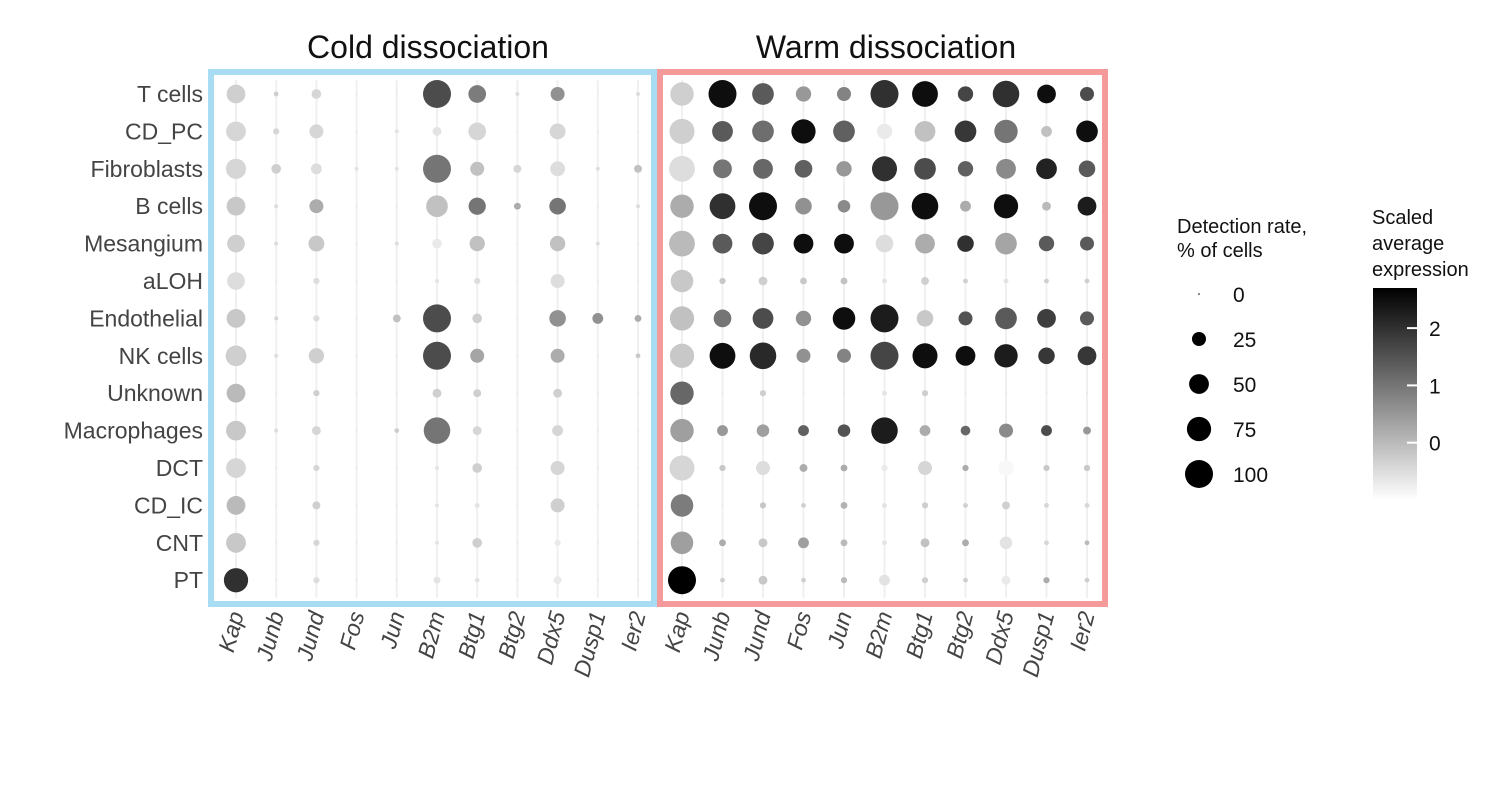 The width and height of the screenshot is (1490, 791). Describe the element at coordinates (1220, 251) in the screenshot. I see `size-legend-title: % of cells` at that location.